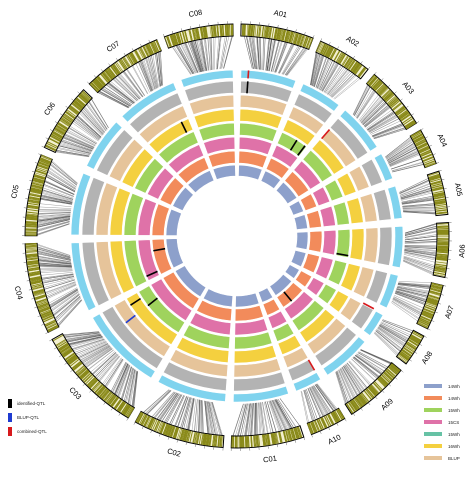 The height and width of the screenshot is (477, 474). I want to click on chromosome-label: A01, so click(280, 13).